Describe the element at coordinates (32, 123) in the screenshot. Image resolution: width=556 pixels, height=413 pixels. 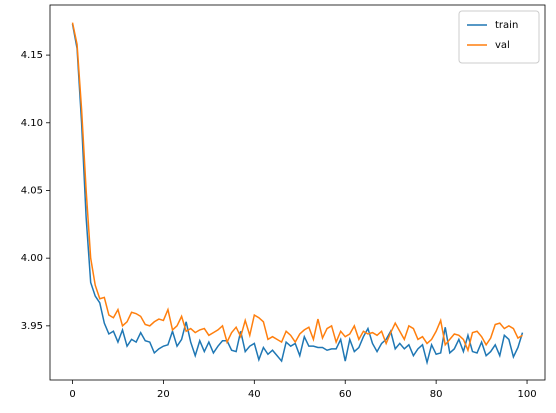
I see `y-tick-label: 4.10` at that location.